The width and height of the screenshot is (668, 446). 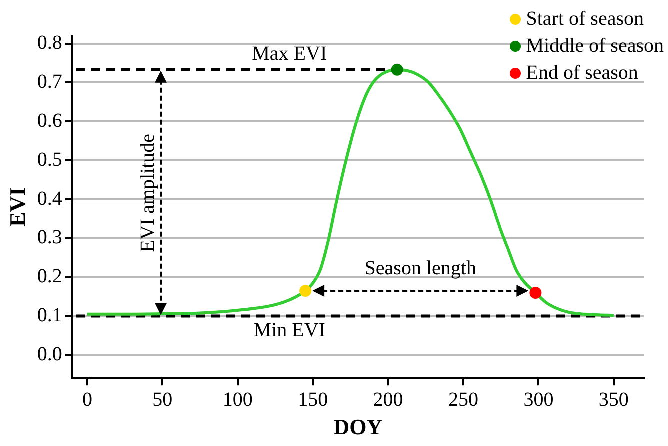 What do you see at coordinates (49, 199) in the screenshot?
I see `y-tick-label: 0.4` at bounding box center [49, 199].